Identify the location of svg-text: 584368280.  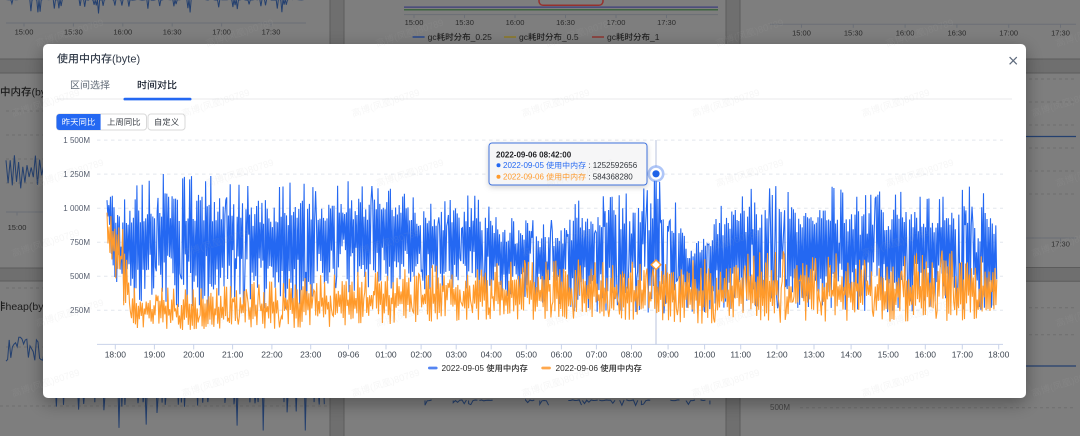
(613, 177).